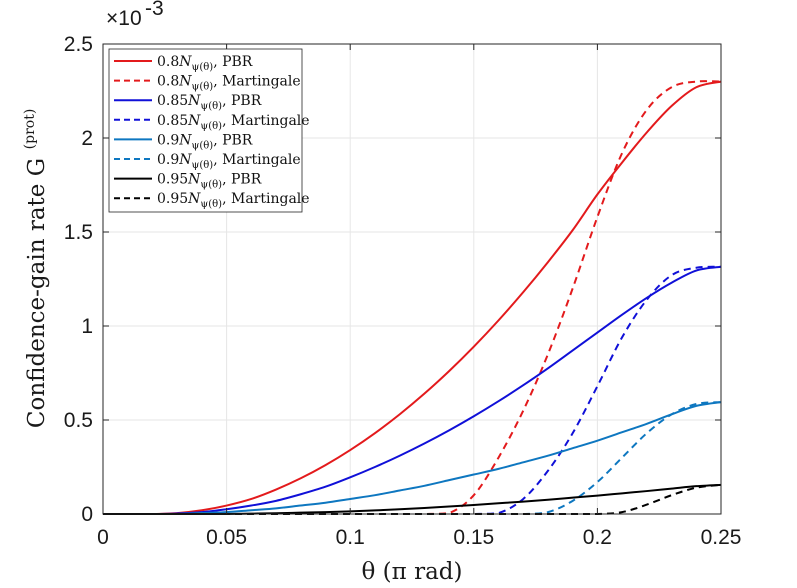 The height and width of the screenshot is (588, 797). What do you see at coordinates (87, 514) in the screenshot?
I see `y-tick-label: 0` at bounding box center [87, 514].